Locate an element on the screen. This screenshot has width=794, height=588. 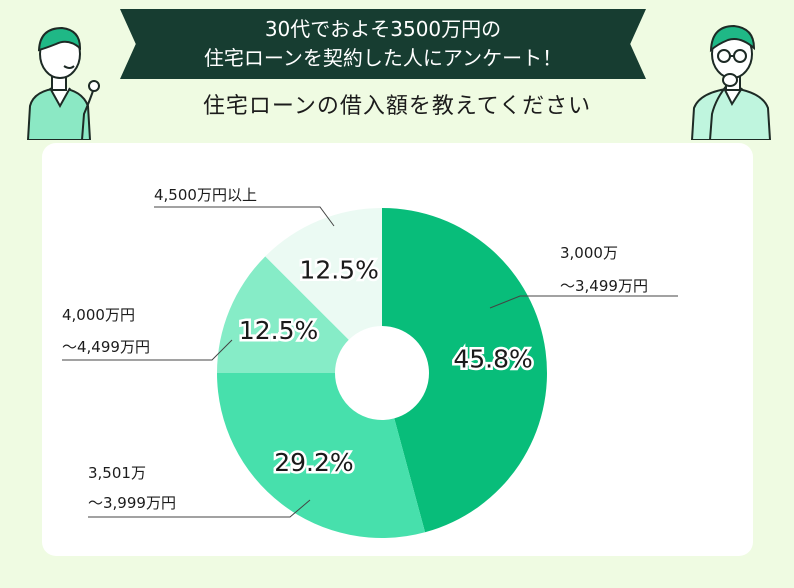
title-banner: 30代でおよそ3500万円の 住宅ローンを契約した人にアンケート！ is located at coordinates (383, 44).